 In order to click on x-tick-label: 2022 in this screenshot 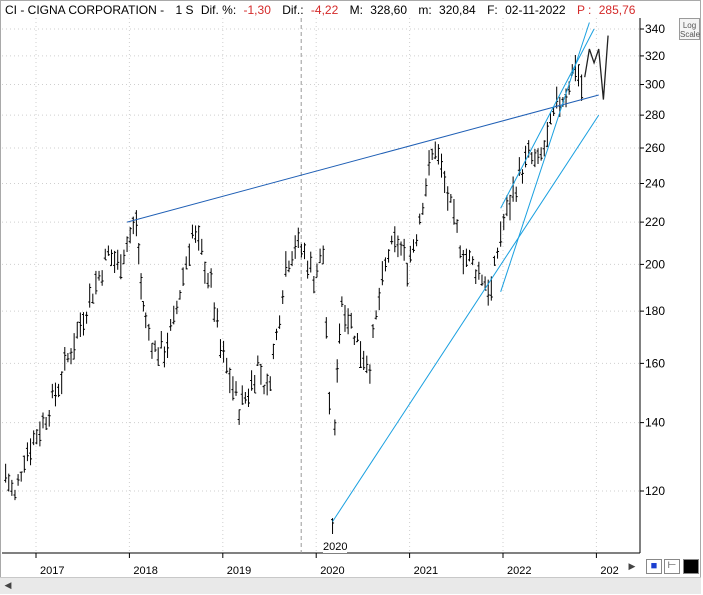, I will do `click(519, 571)`.